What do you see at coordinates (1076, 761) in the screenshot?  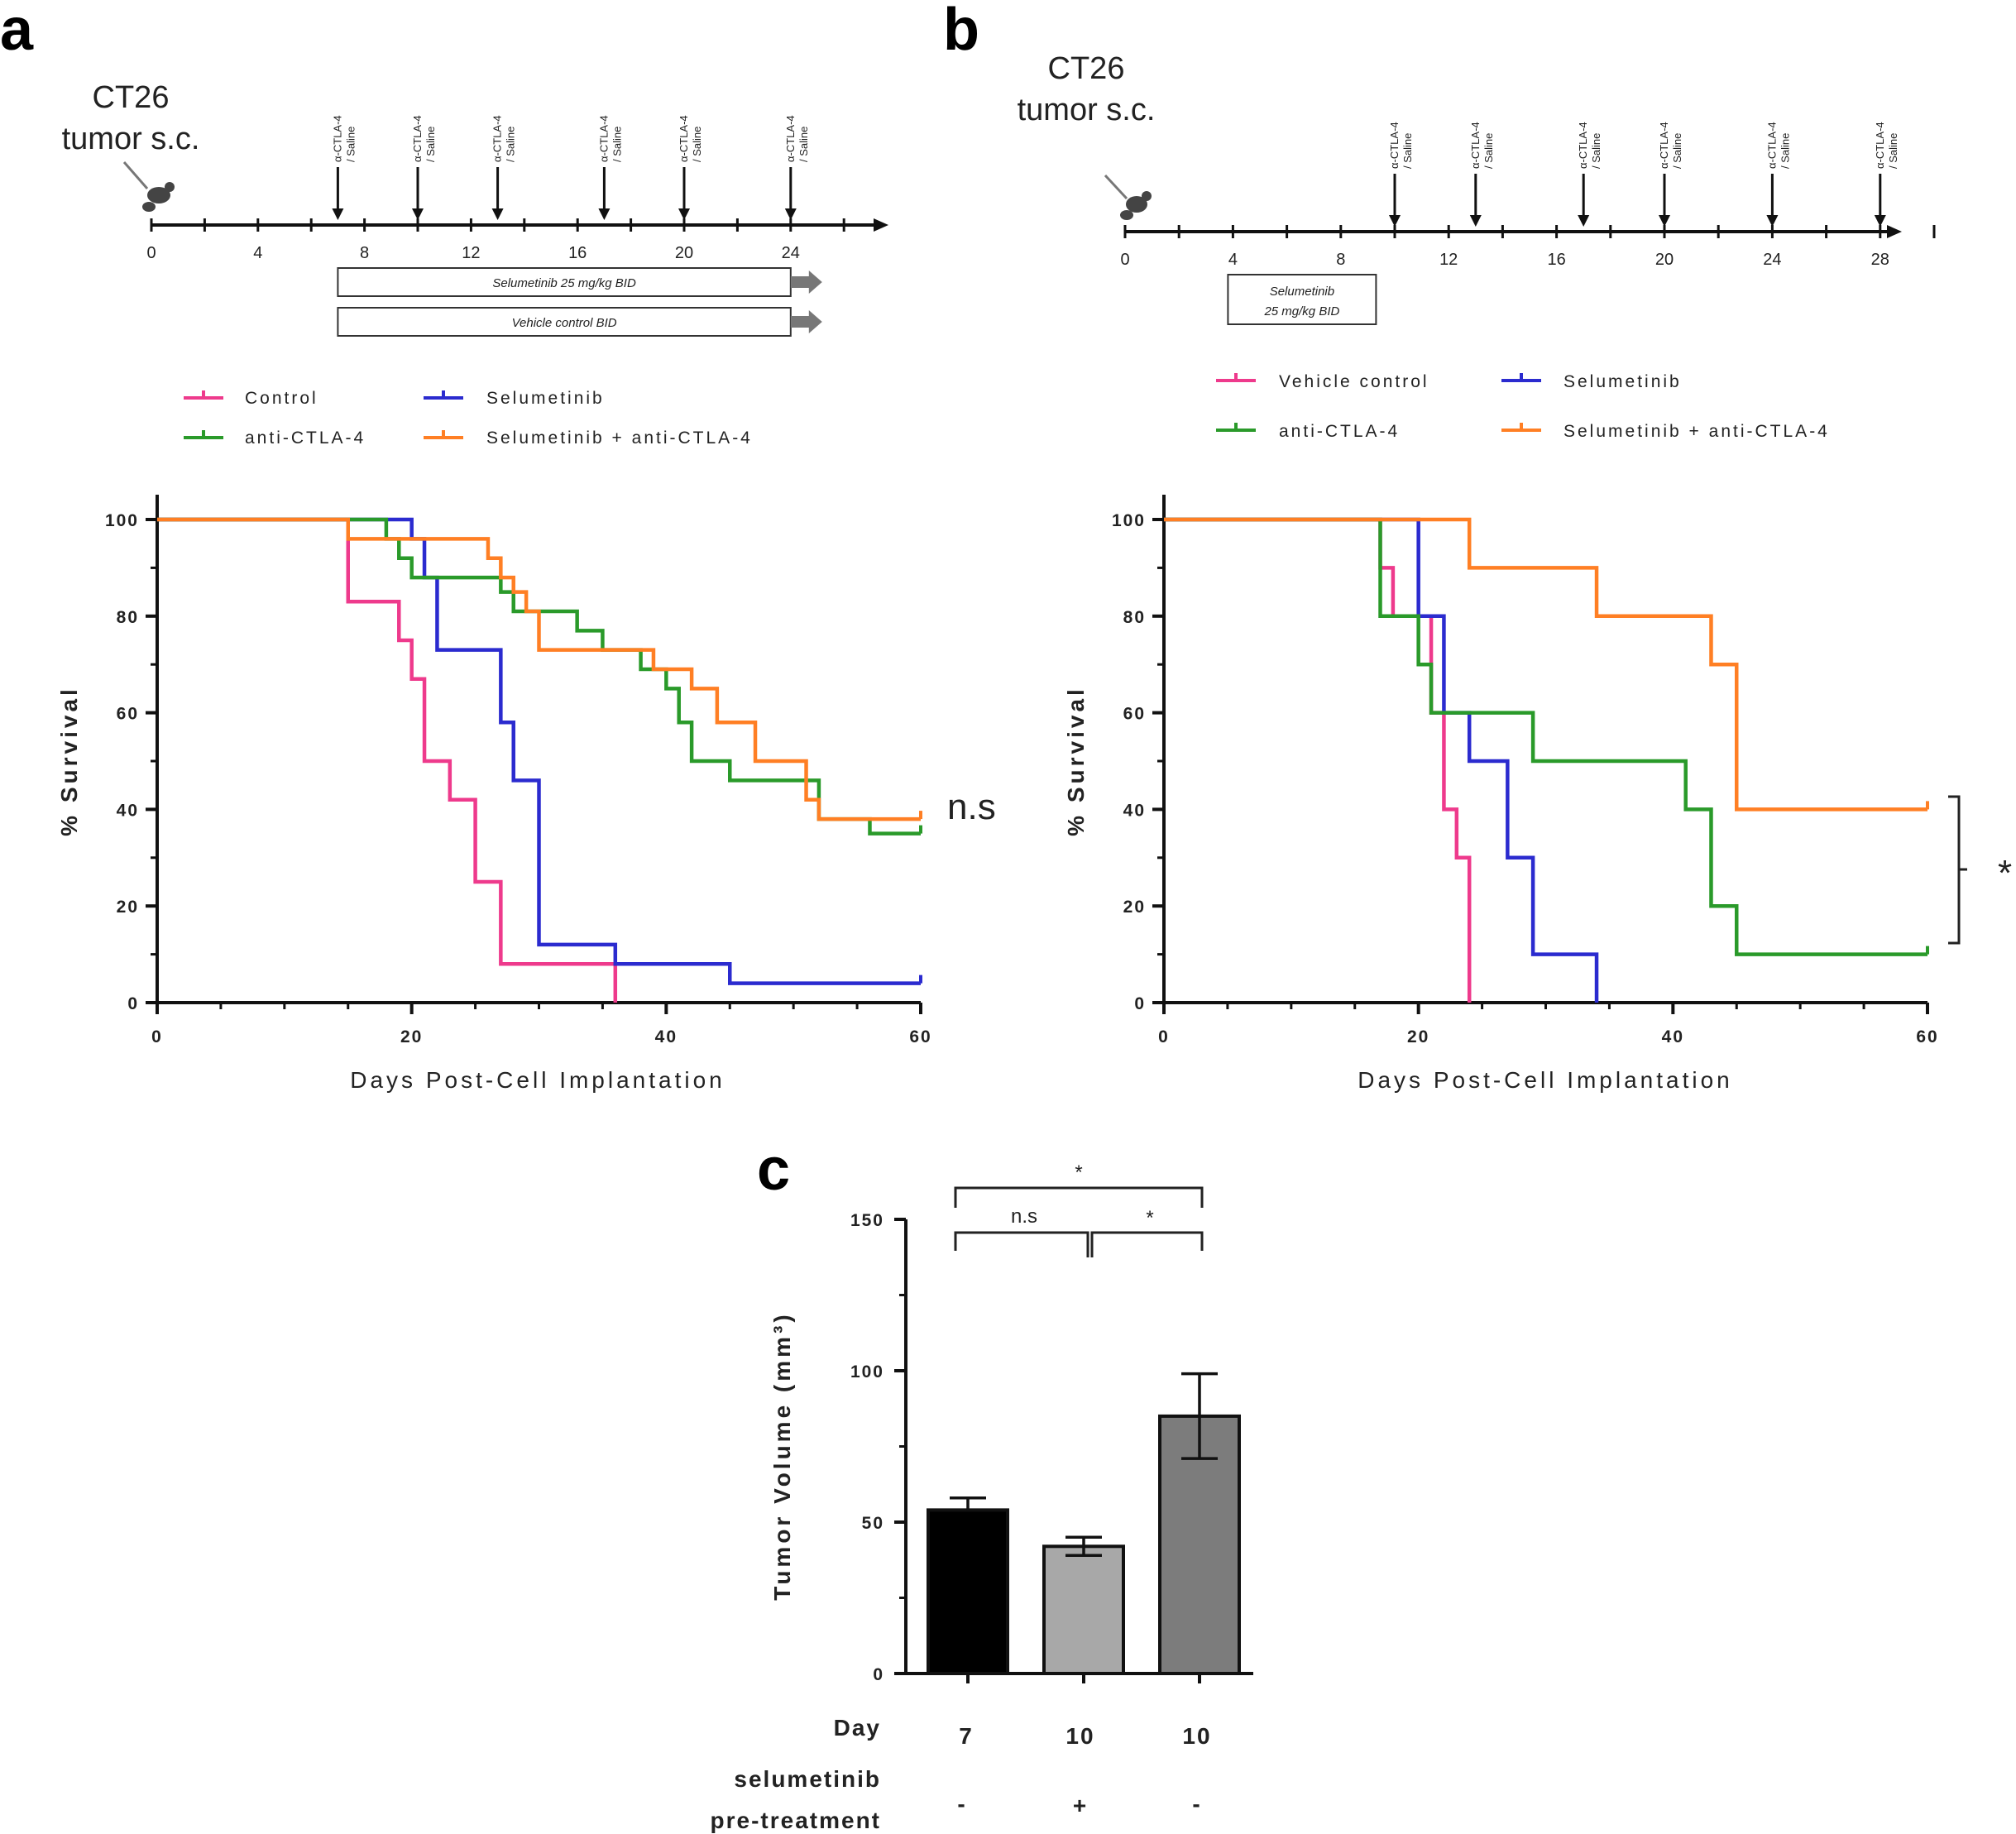 I see `panel-b-ylabel: % Survival` at bounding box center [1076, 761].